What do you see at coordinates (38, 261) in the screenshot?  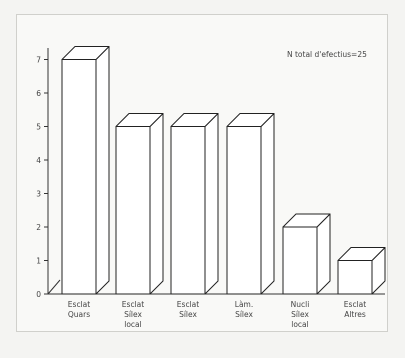 I see `y-tick-label: 1` at bounding box center [38, 261].